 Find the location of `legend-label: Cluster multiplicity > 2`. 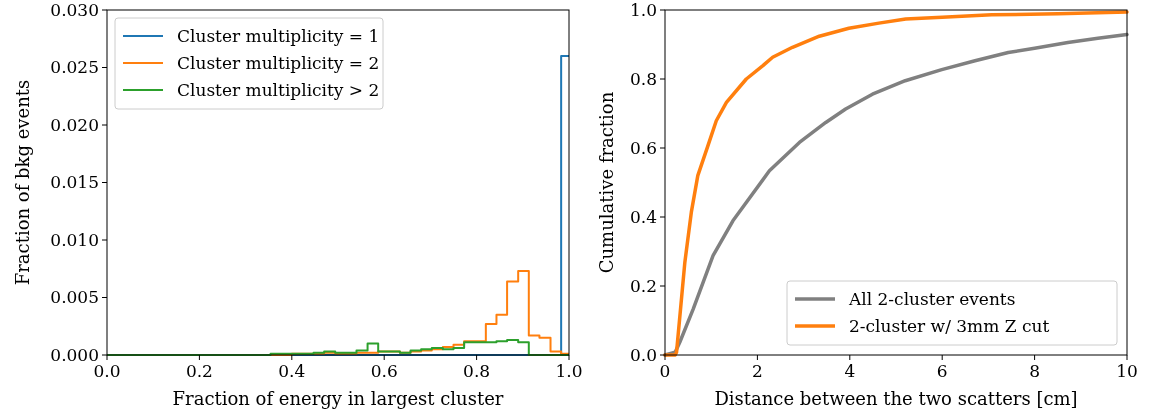

legend-label: Cluster multiplicity > 2 is located at coordinates (278, 89).